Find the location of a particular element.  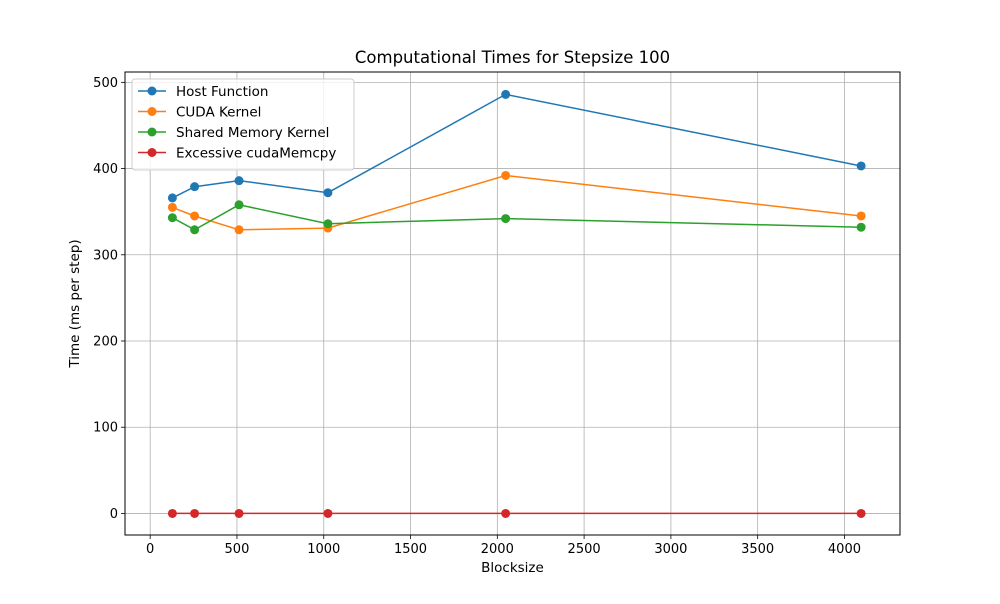

legend-label: Excessive cudaMemcpy is located at coordinates (256, 154).